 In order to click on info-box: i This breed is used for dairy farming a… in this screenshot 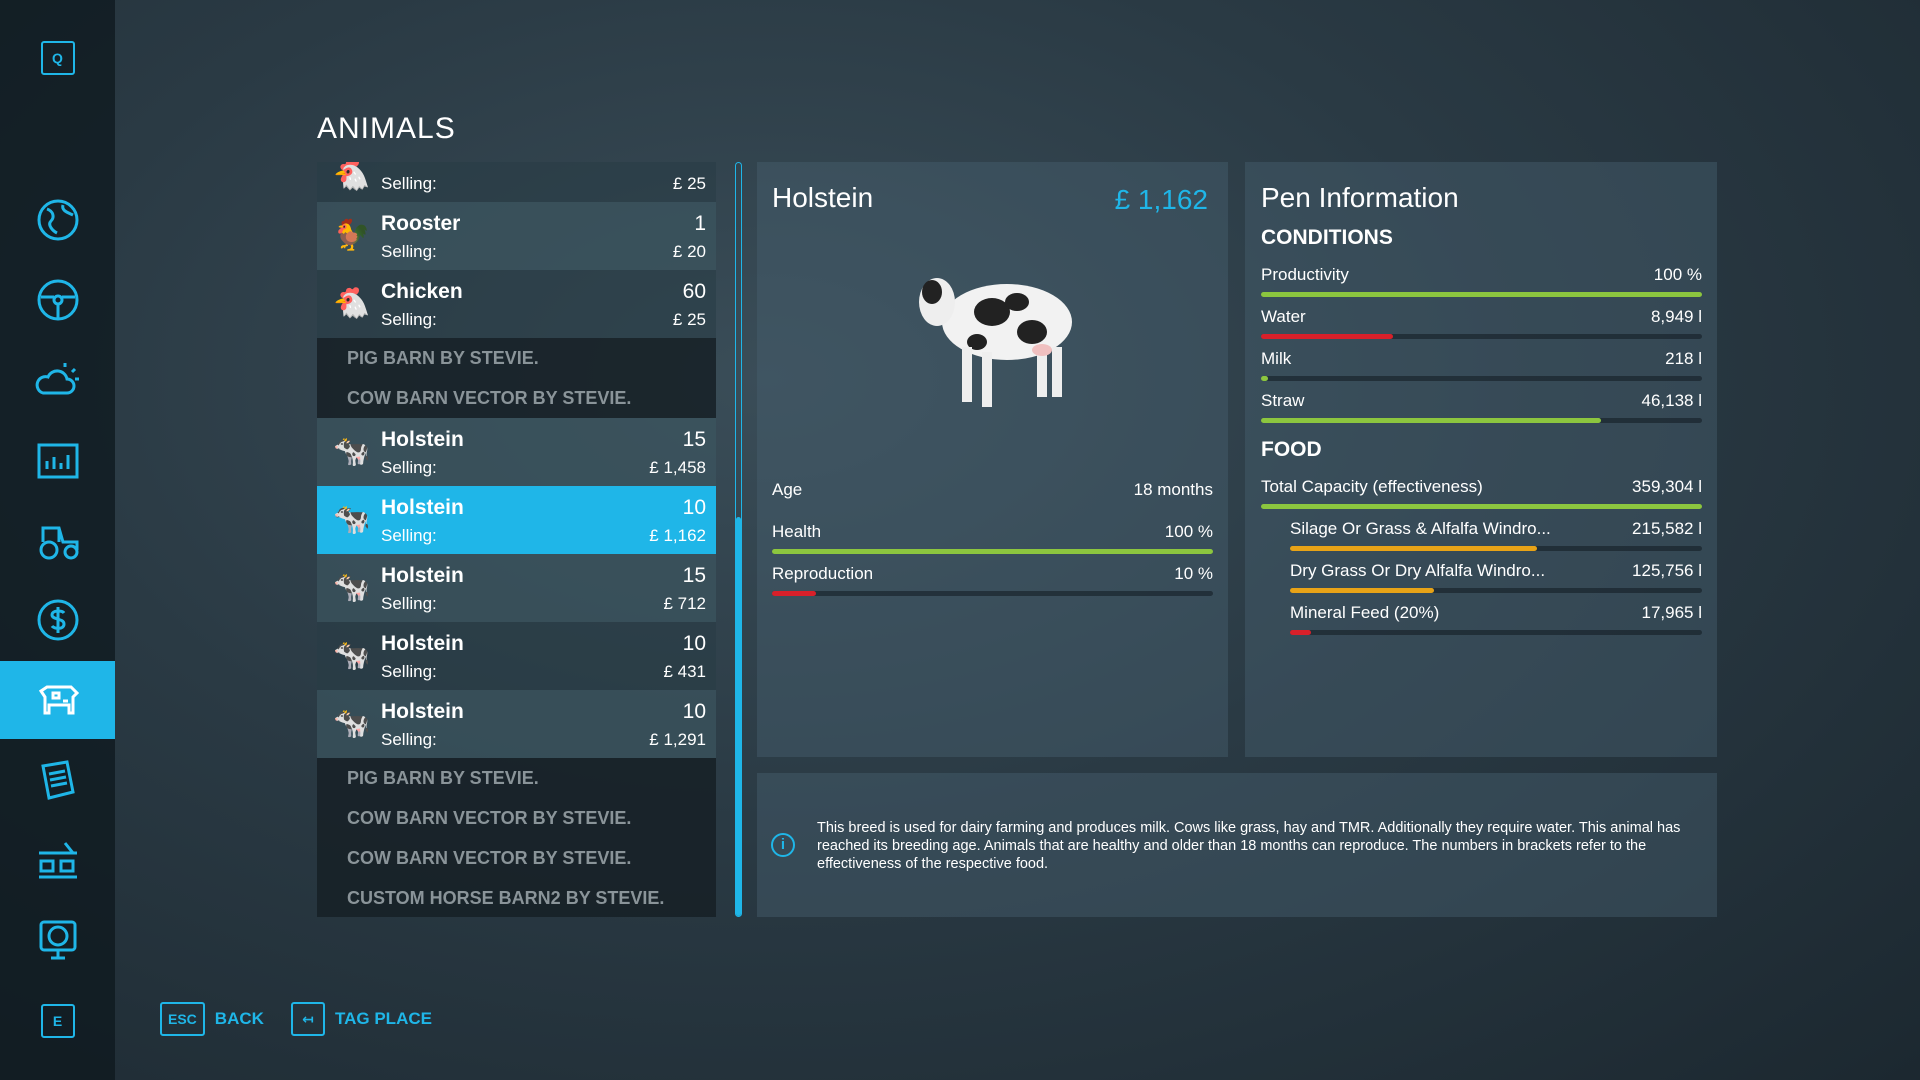, I will do `click(1237, 845)`.